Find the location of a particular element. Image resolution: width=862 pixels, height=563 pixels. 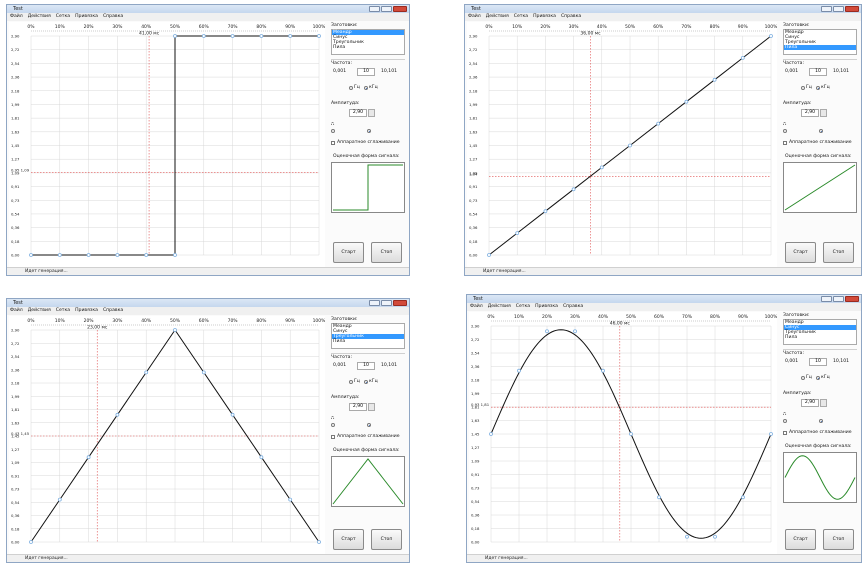

window-title: Test is located at coordinates (18, 9).